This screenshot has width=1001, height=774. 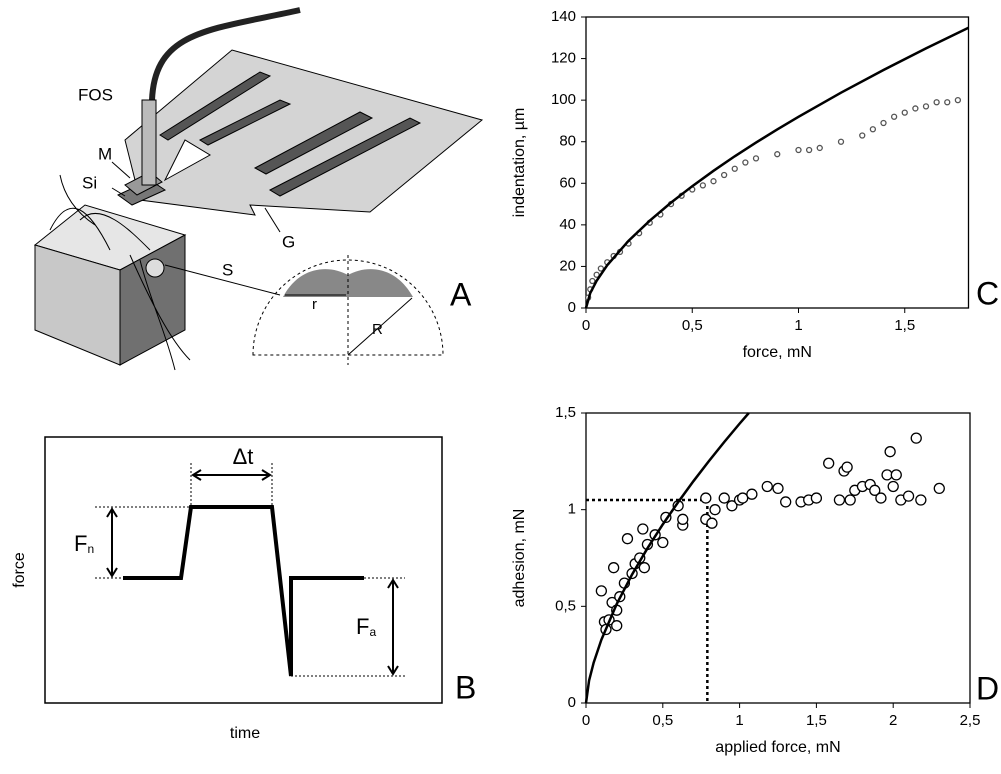 I want to click on y-tick-label: 100, so click(x=563, y=99).